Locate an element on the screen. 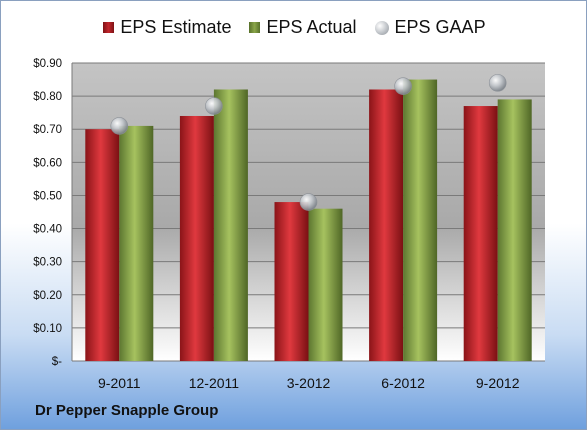 The width and height of the screenshot is (587, 430). y-tick-label: $0.80 is located at coordinates (47, 97).